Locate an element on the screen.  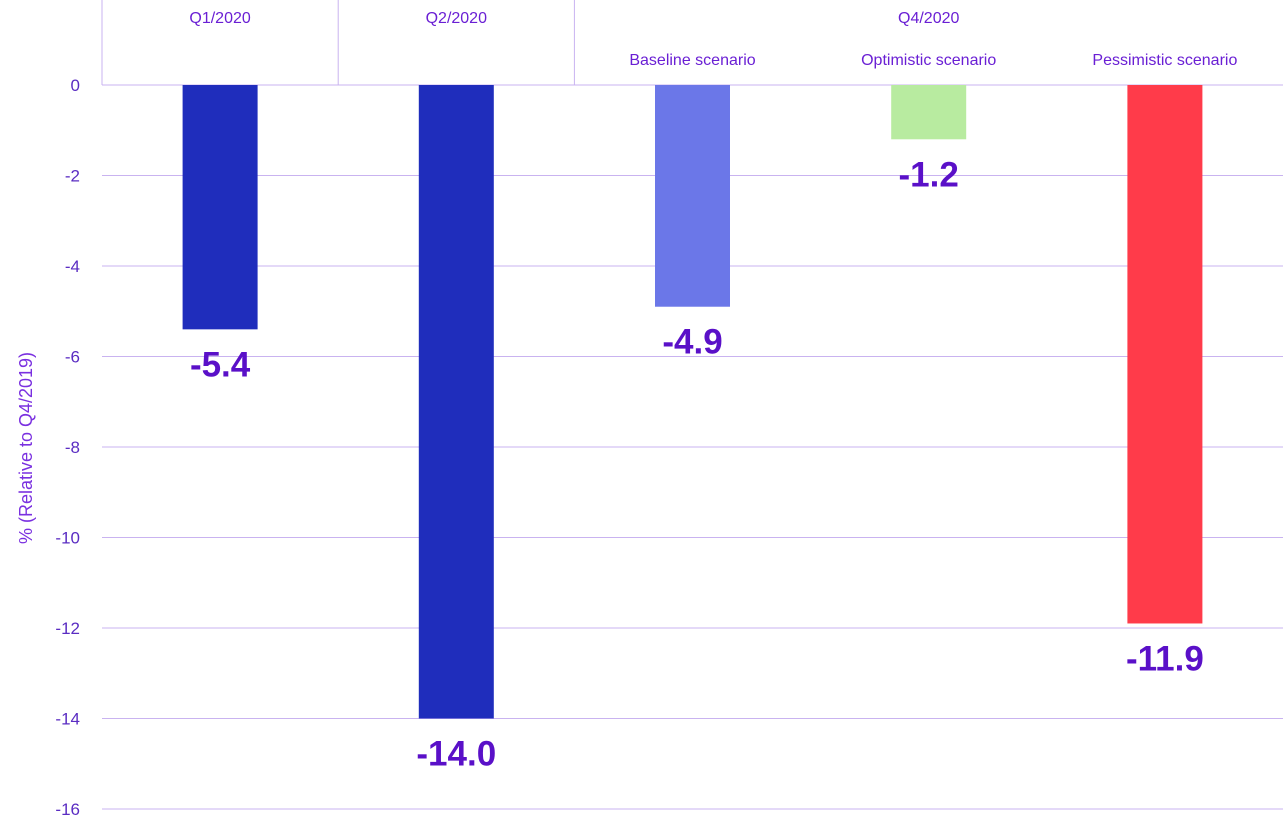
category-label: Pessimistic scenario is located at coordinates (1164, 60).